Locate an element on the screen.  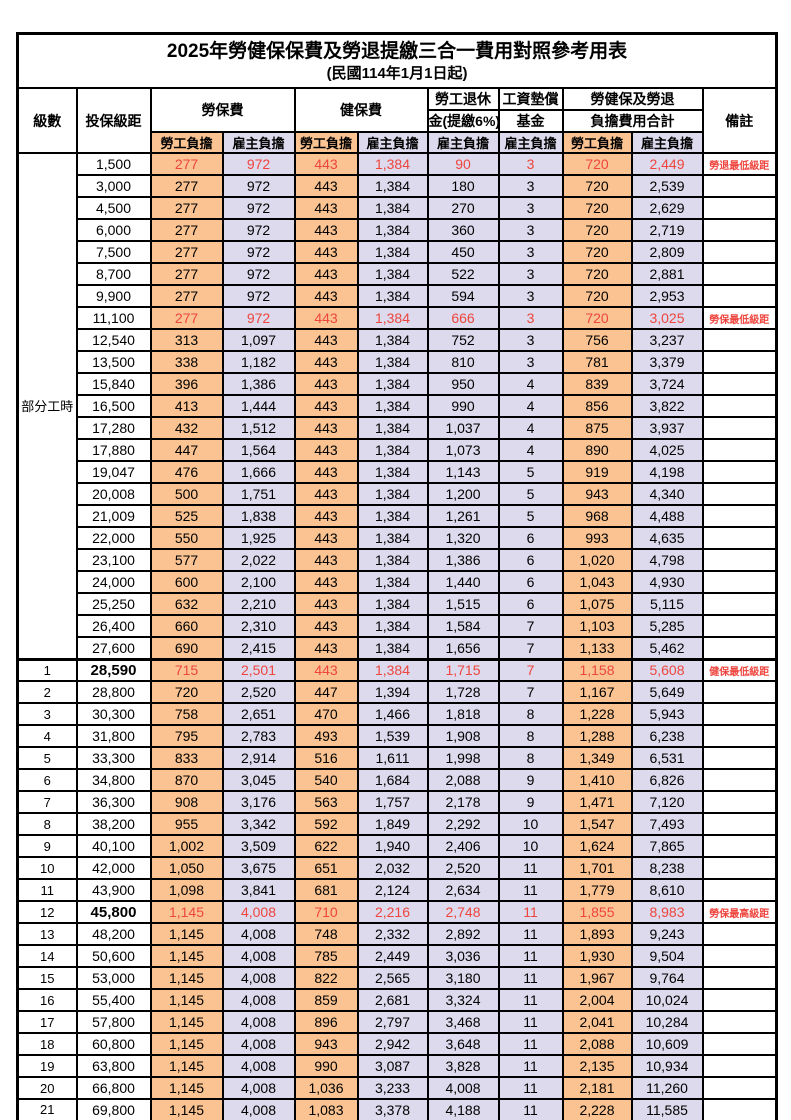
total-worker-cell: 756 is located at coordinates (597, 340).